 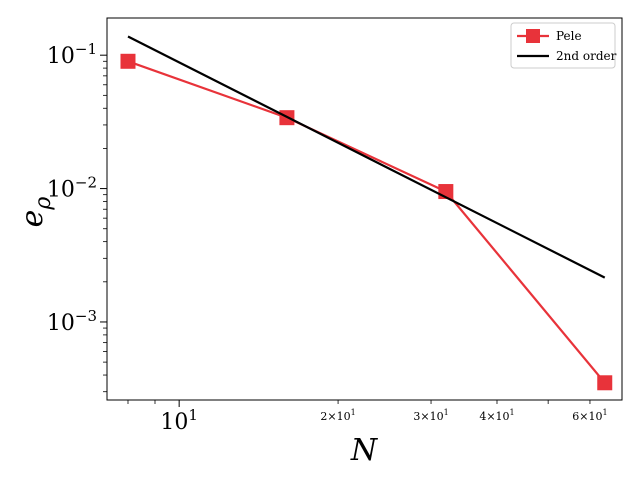 I want to click on x-minor-tick-label: 6×10¹, so click(x=589, y=415).